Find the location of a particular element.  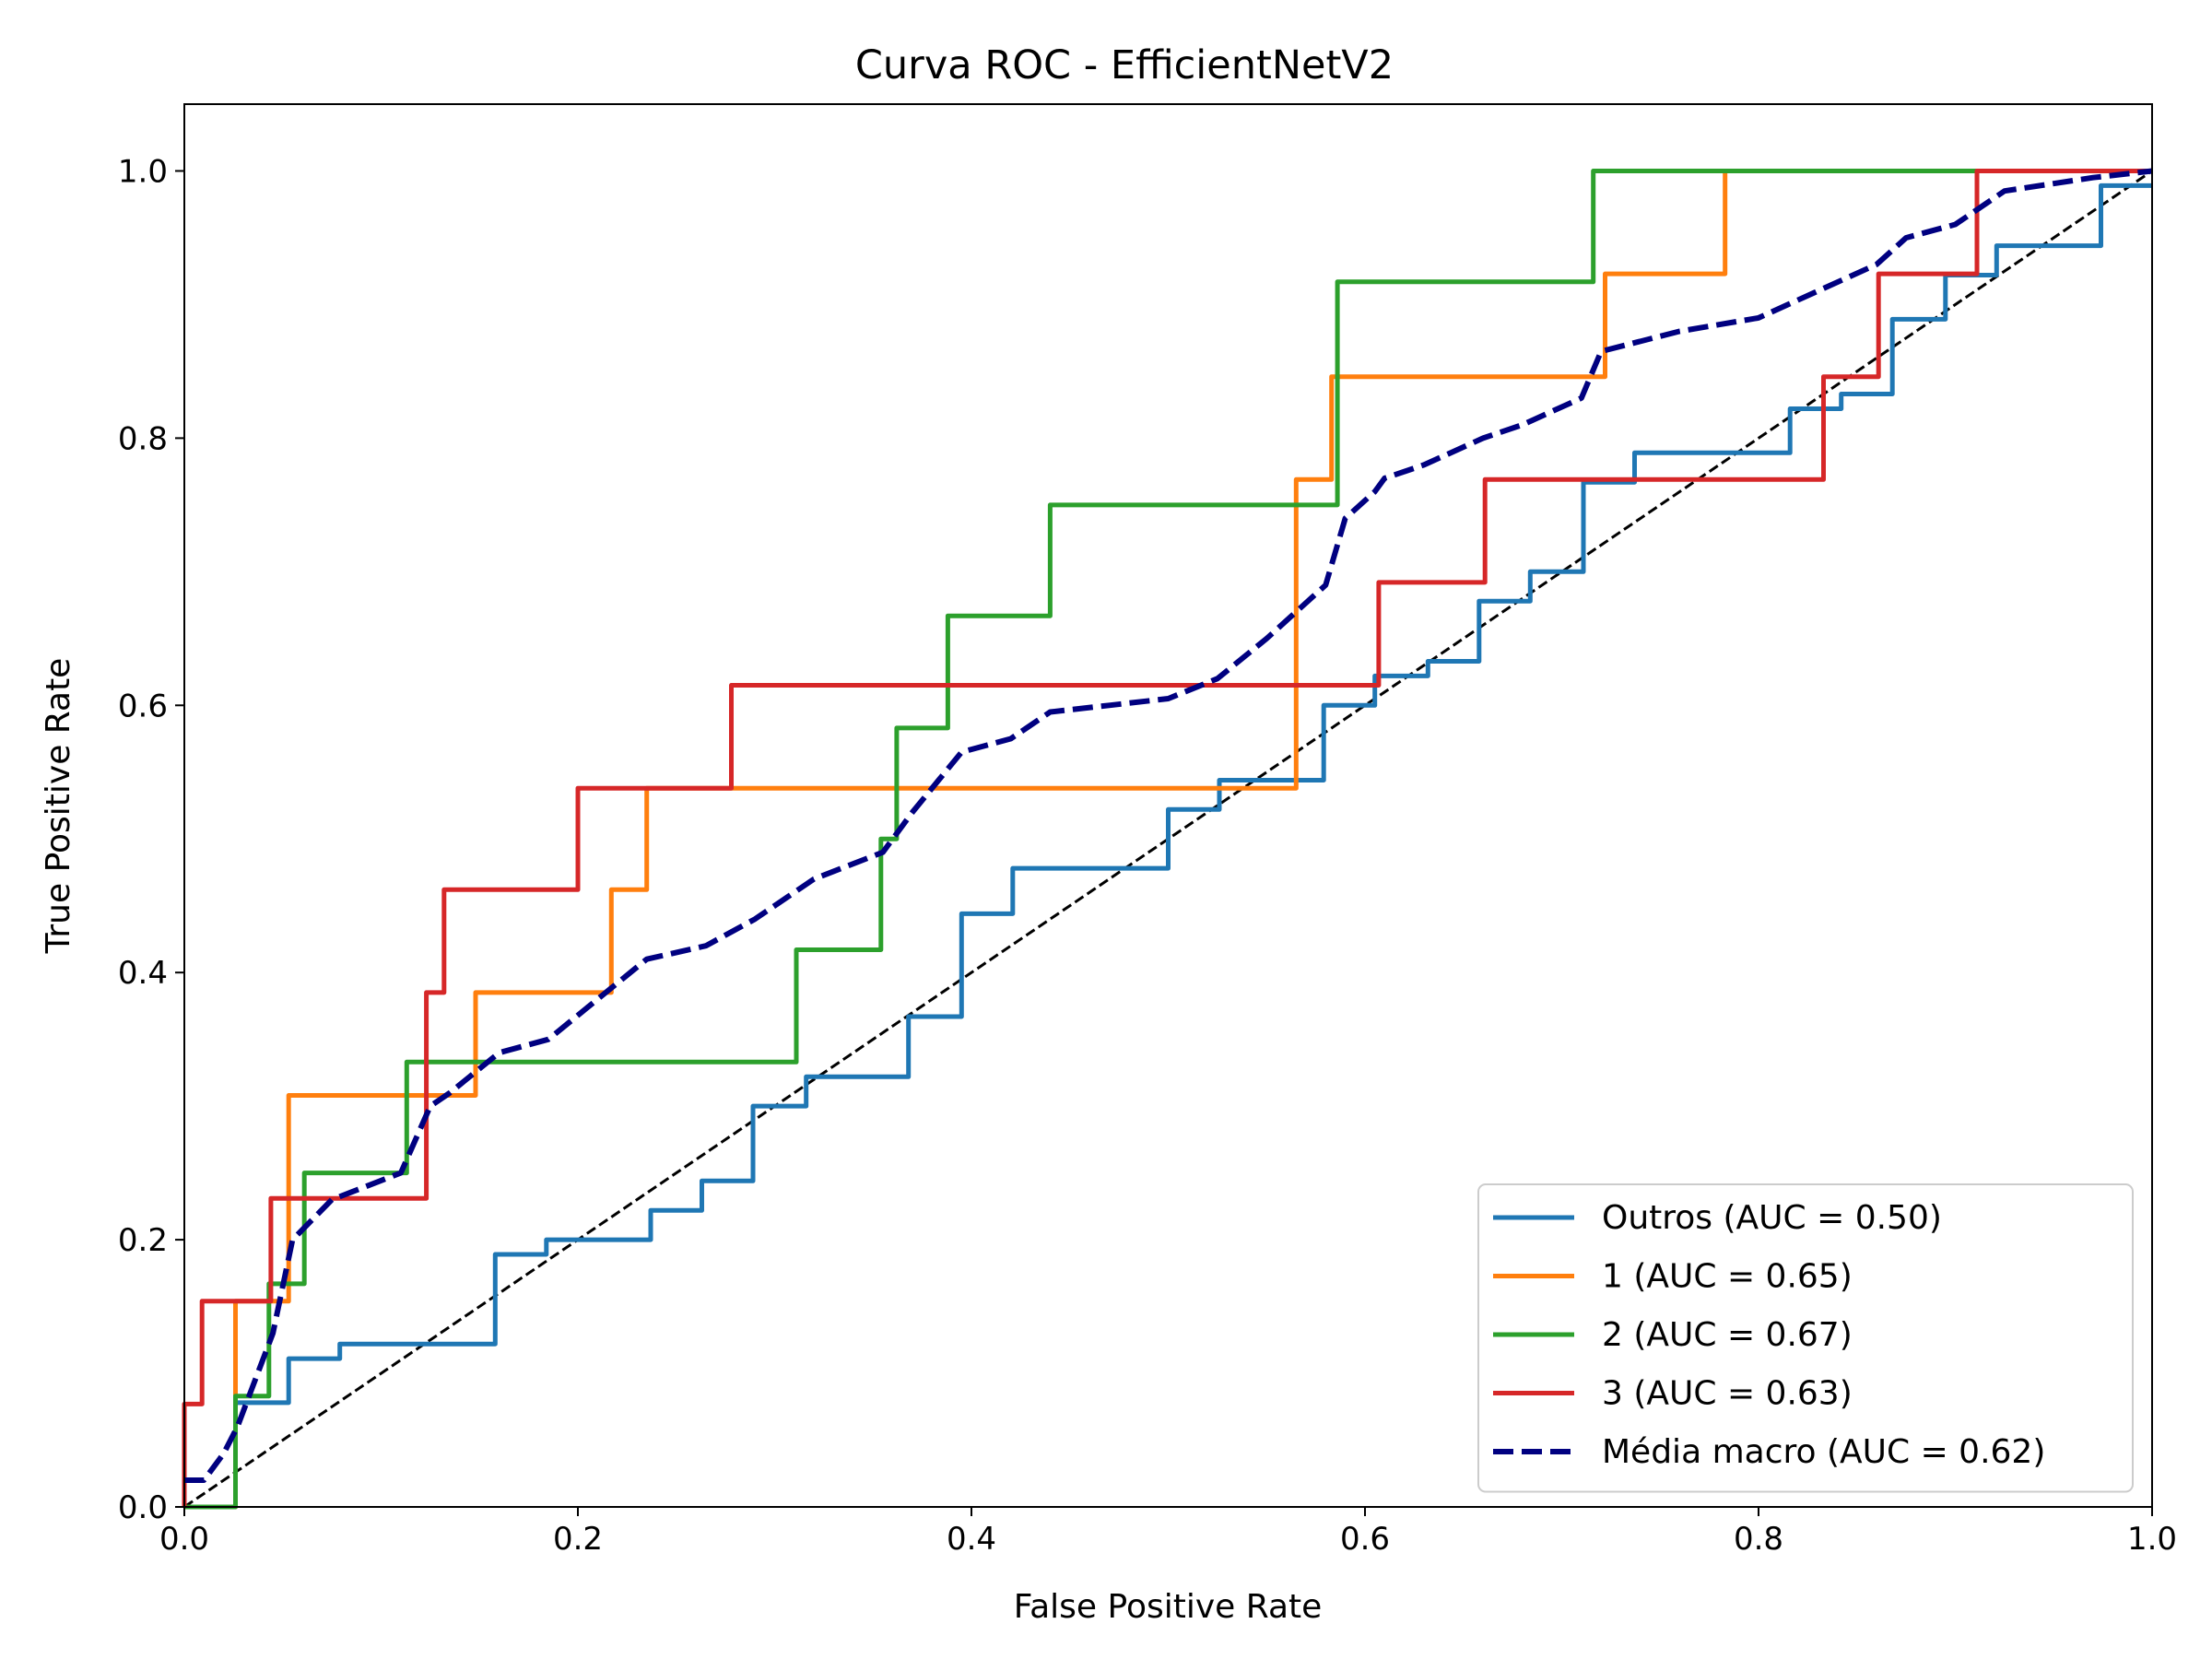

x-tick-label: 0.4 is located at coordinates (971, 1539).